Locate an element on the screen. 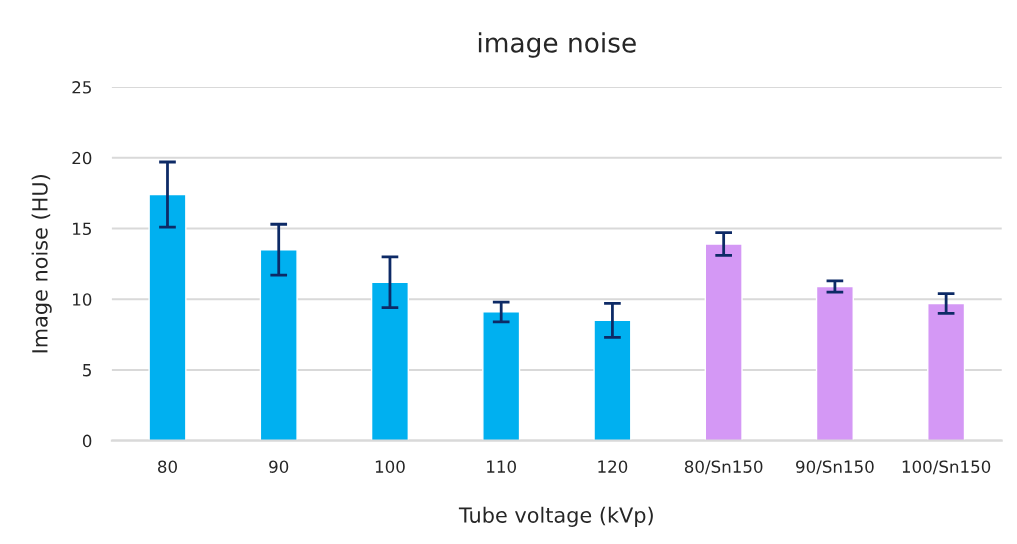  x-tick-label: 100 is located at coordinates (390, 466).